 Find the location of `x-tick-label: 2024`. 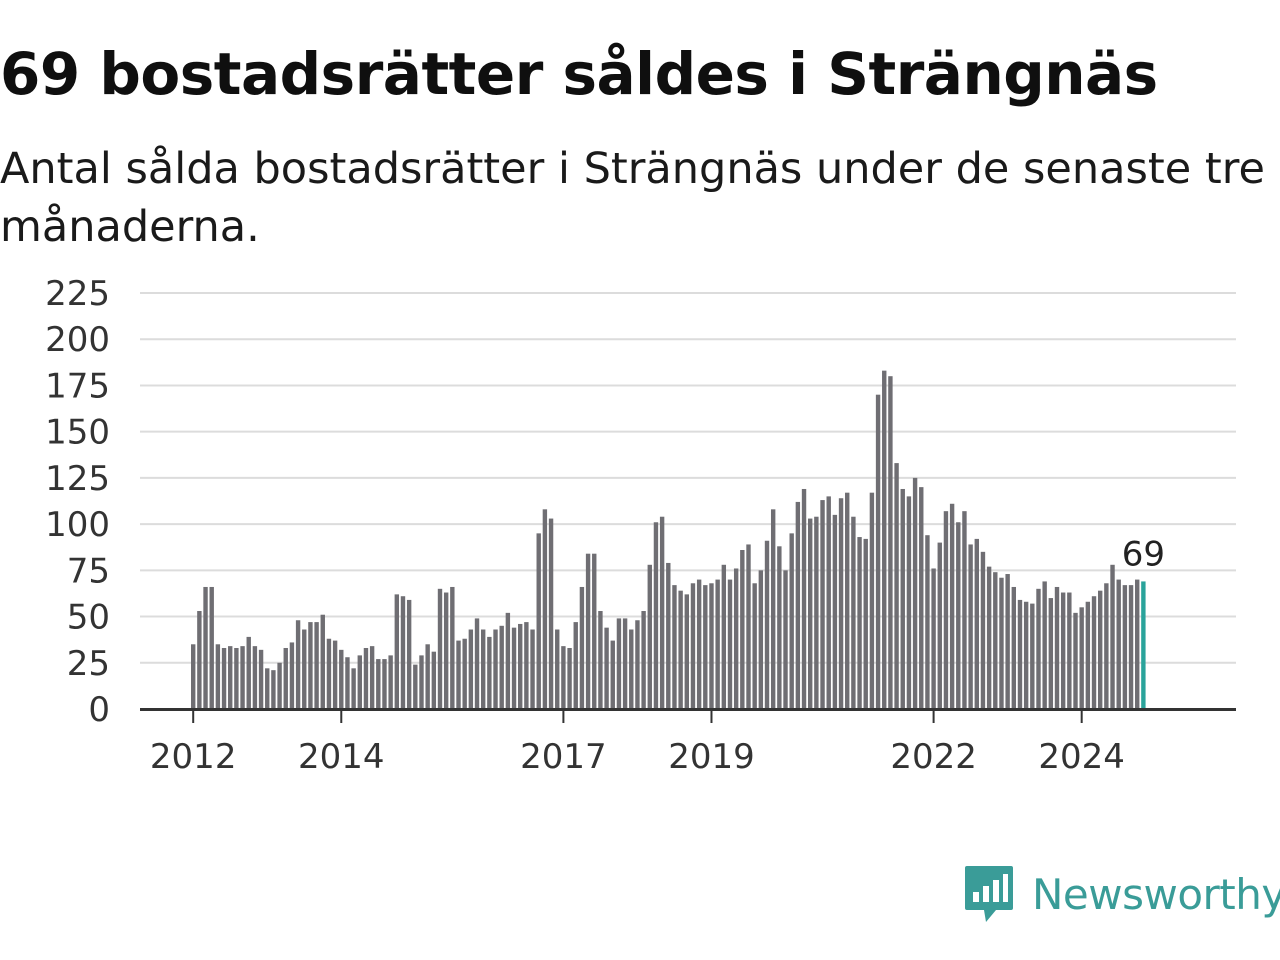

x-tick-label: 2024 is located at coordinates (1081, 757).